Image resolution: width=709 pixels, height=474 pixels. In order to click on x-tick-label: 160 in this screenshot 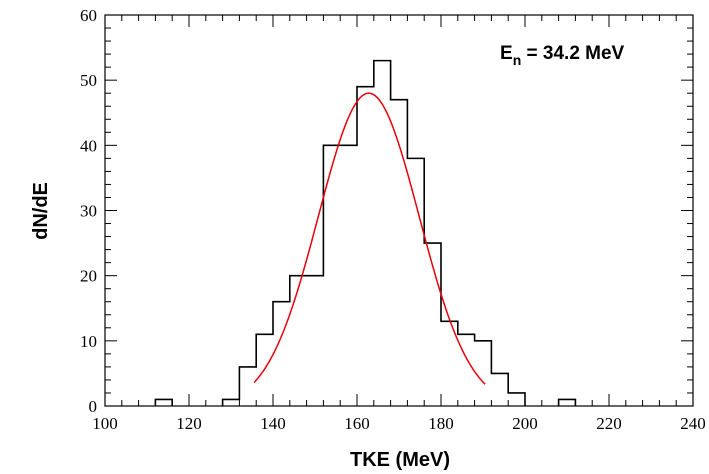, I will do `click(357, 423)`.